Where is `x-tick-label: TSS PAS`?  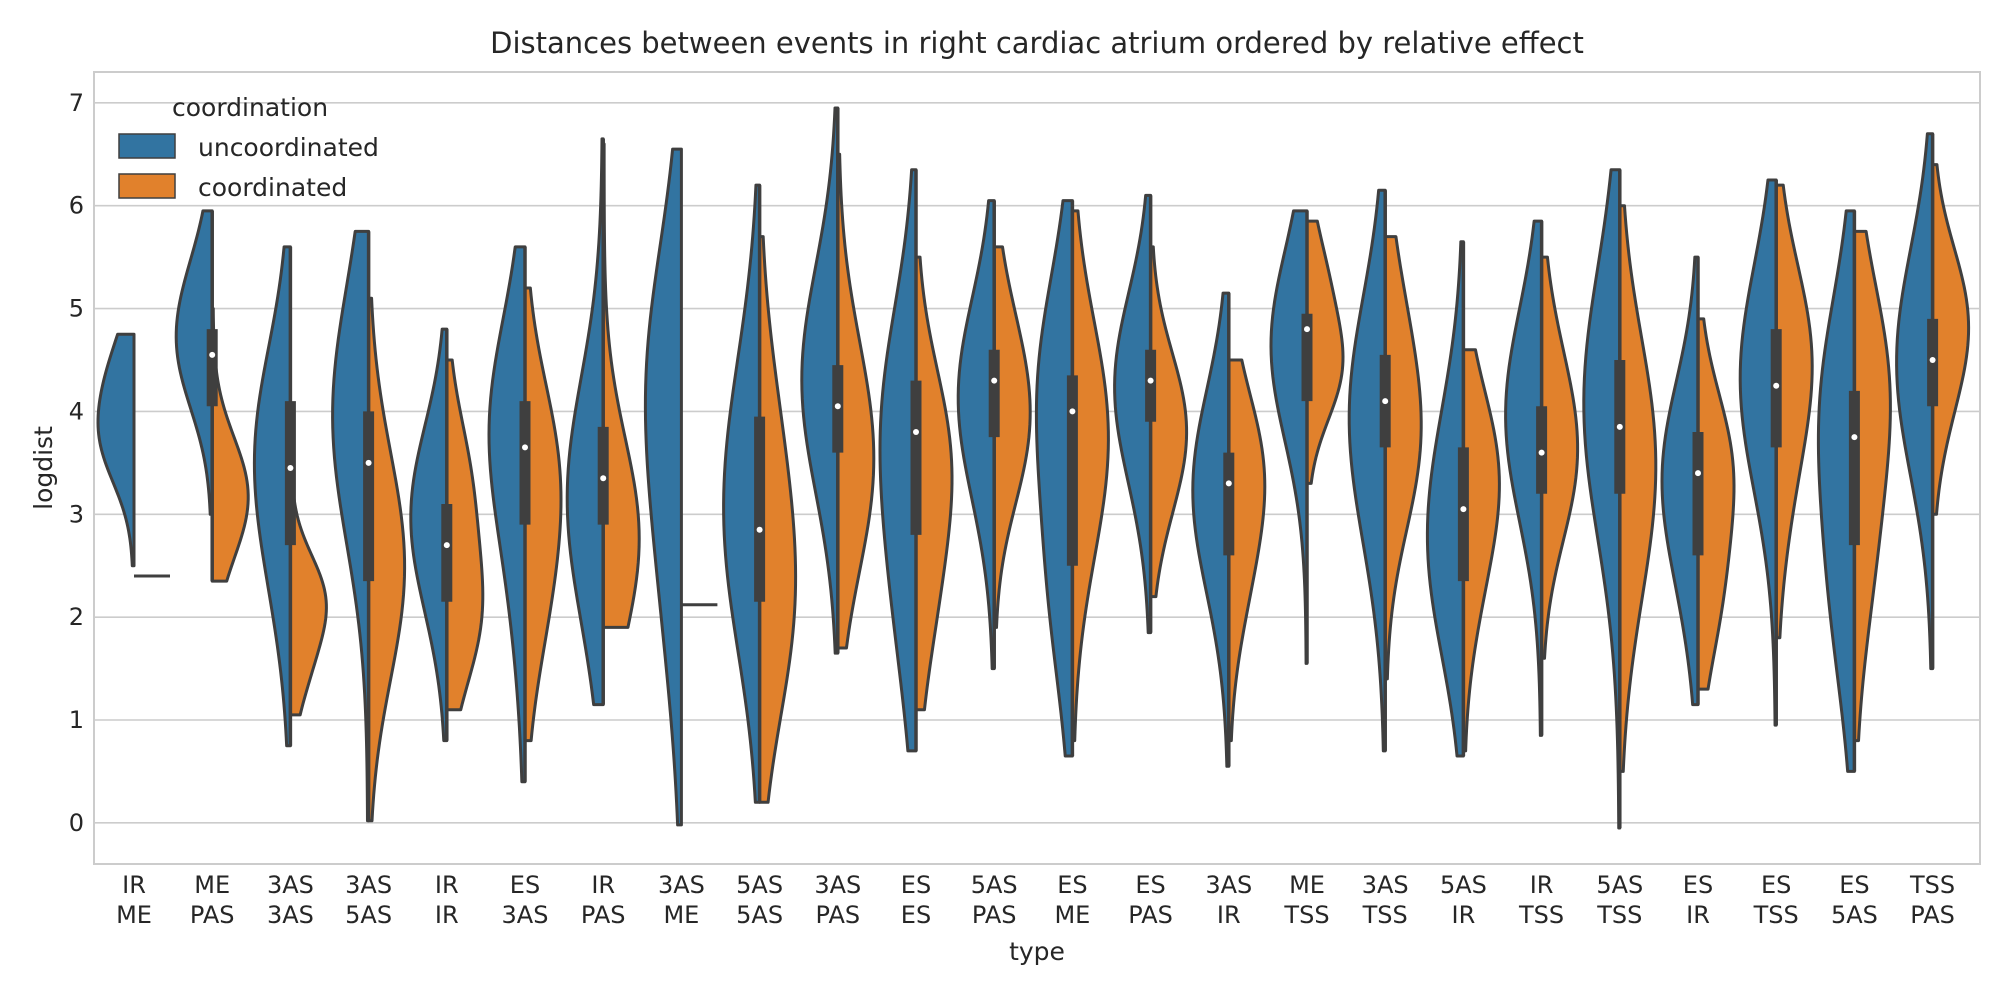 x-tick-label: TSS PAS is located at coordinates (1932, 900).